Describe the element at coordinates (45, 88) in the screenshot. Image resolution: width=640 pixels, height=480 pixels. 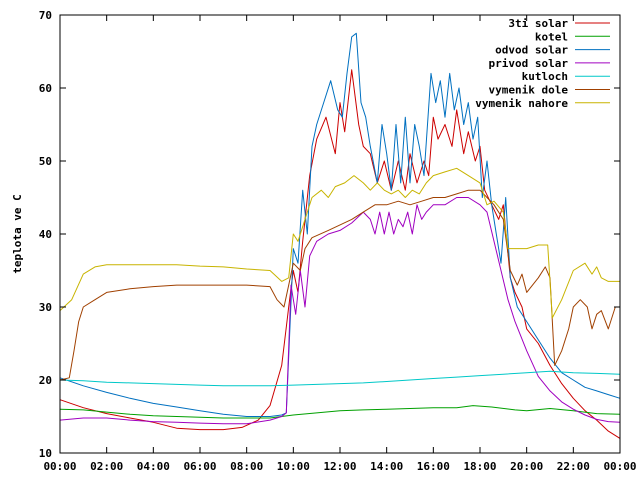
I see `y-tick-label: 60` at that location.